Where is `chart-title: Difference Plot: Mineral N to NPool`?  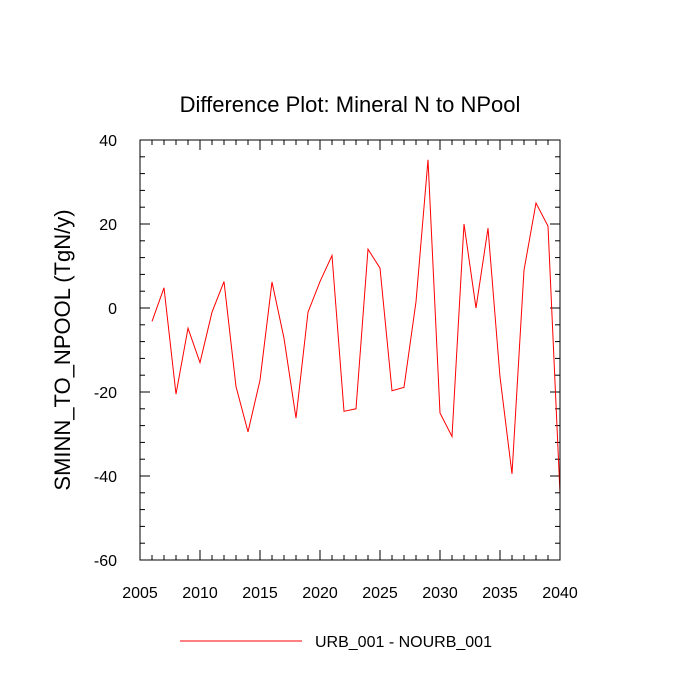 chart-title: Difference Plot: Mineral N to NPool is located at coordinates (350, 104).